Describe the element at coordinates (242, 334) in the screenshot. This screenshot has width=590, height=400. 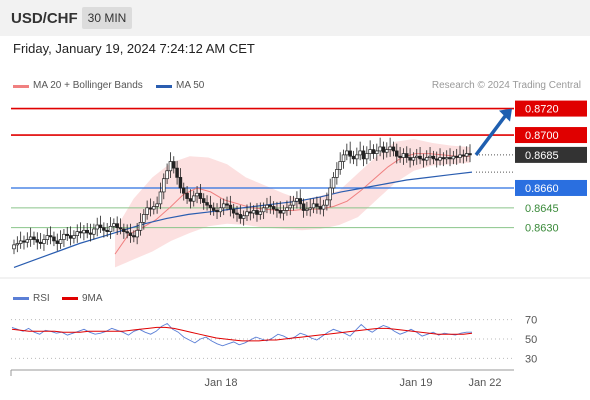
I see `rsi-ma-line` at that location.